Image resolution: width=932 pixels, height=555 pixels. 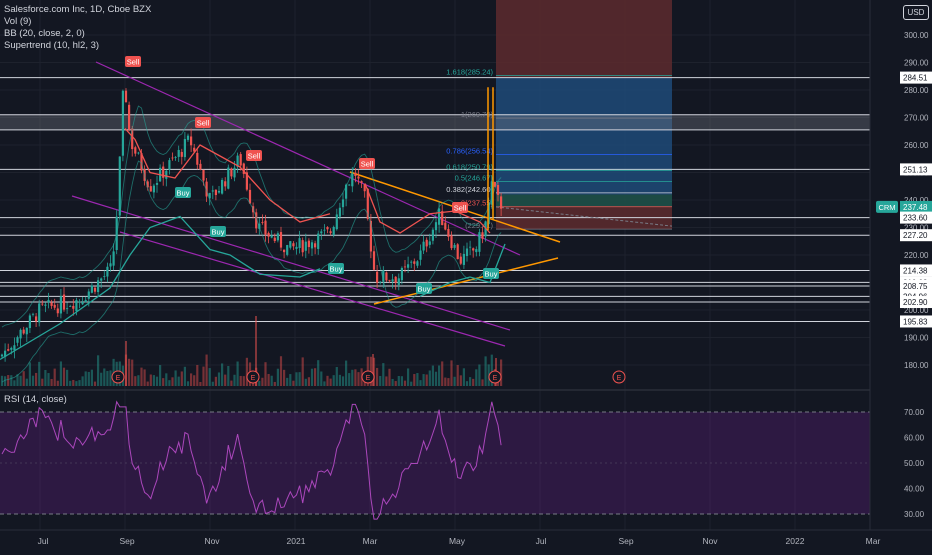 I want to click on volume-indicator-label: Vol (9), so click(x=18, y=21).